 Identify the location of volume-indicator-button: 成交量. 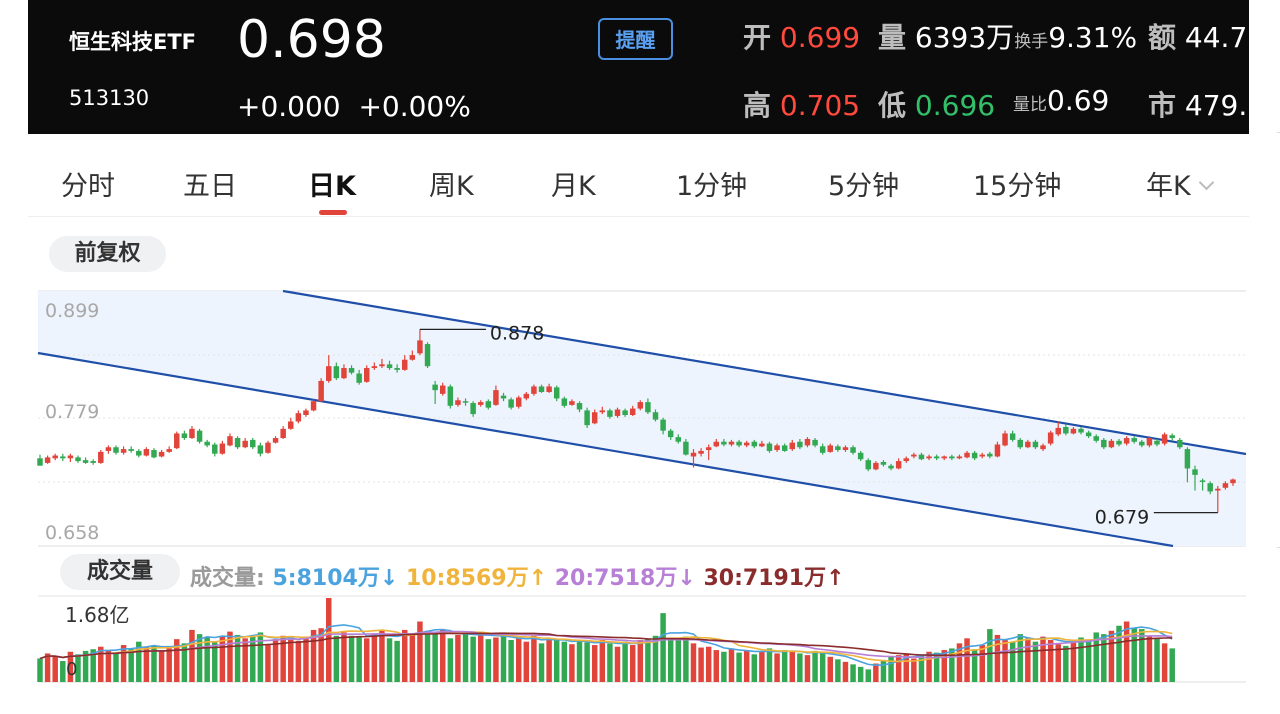
(120, 572).